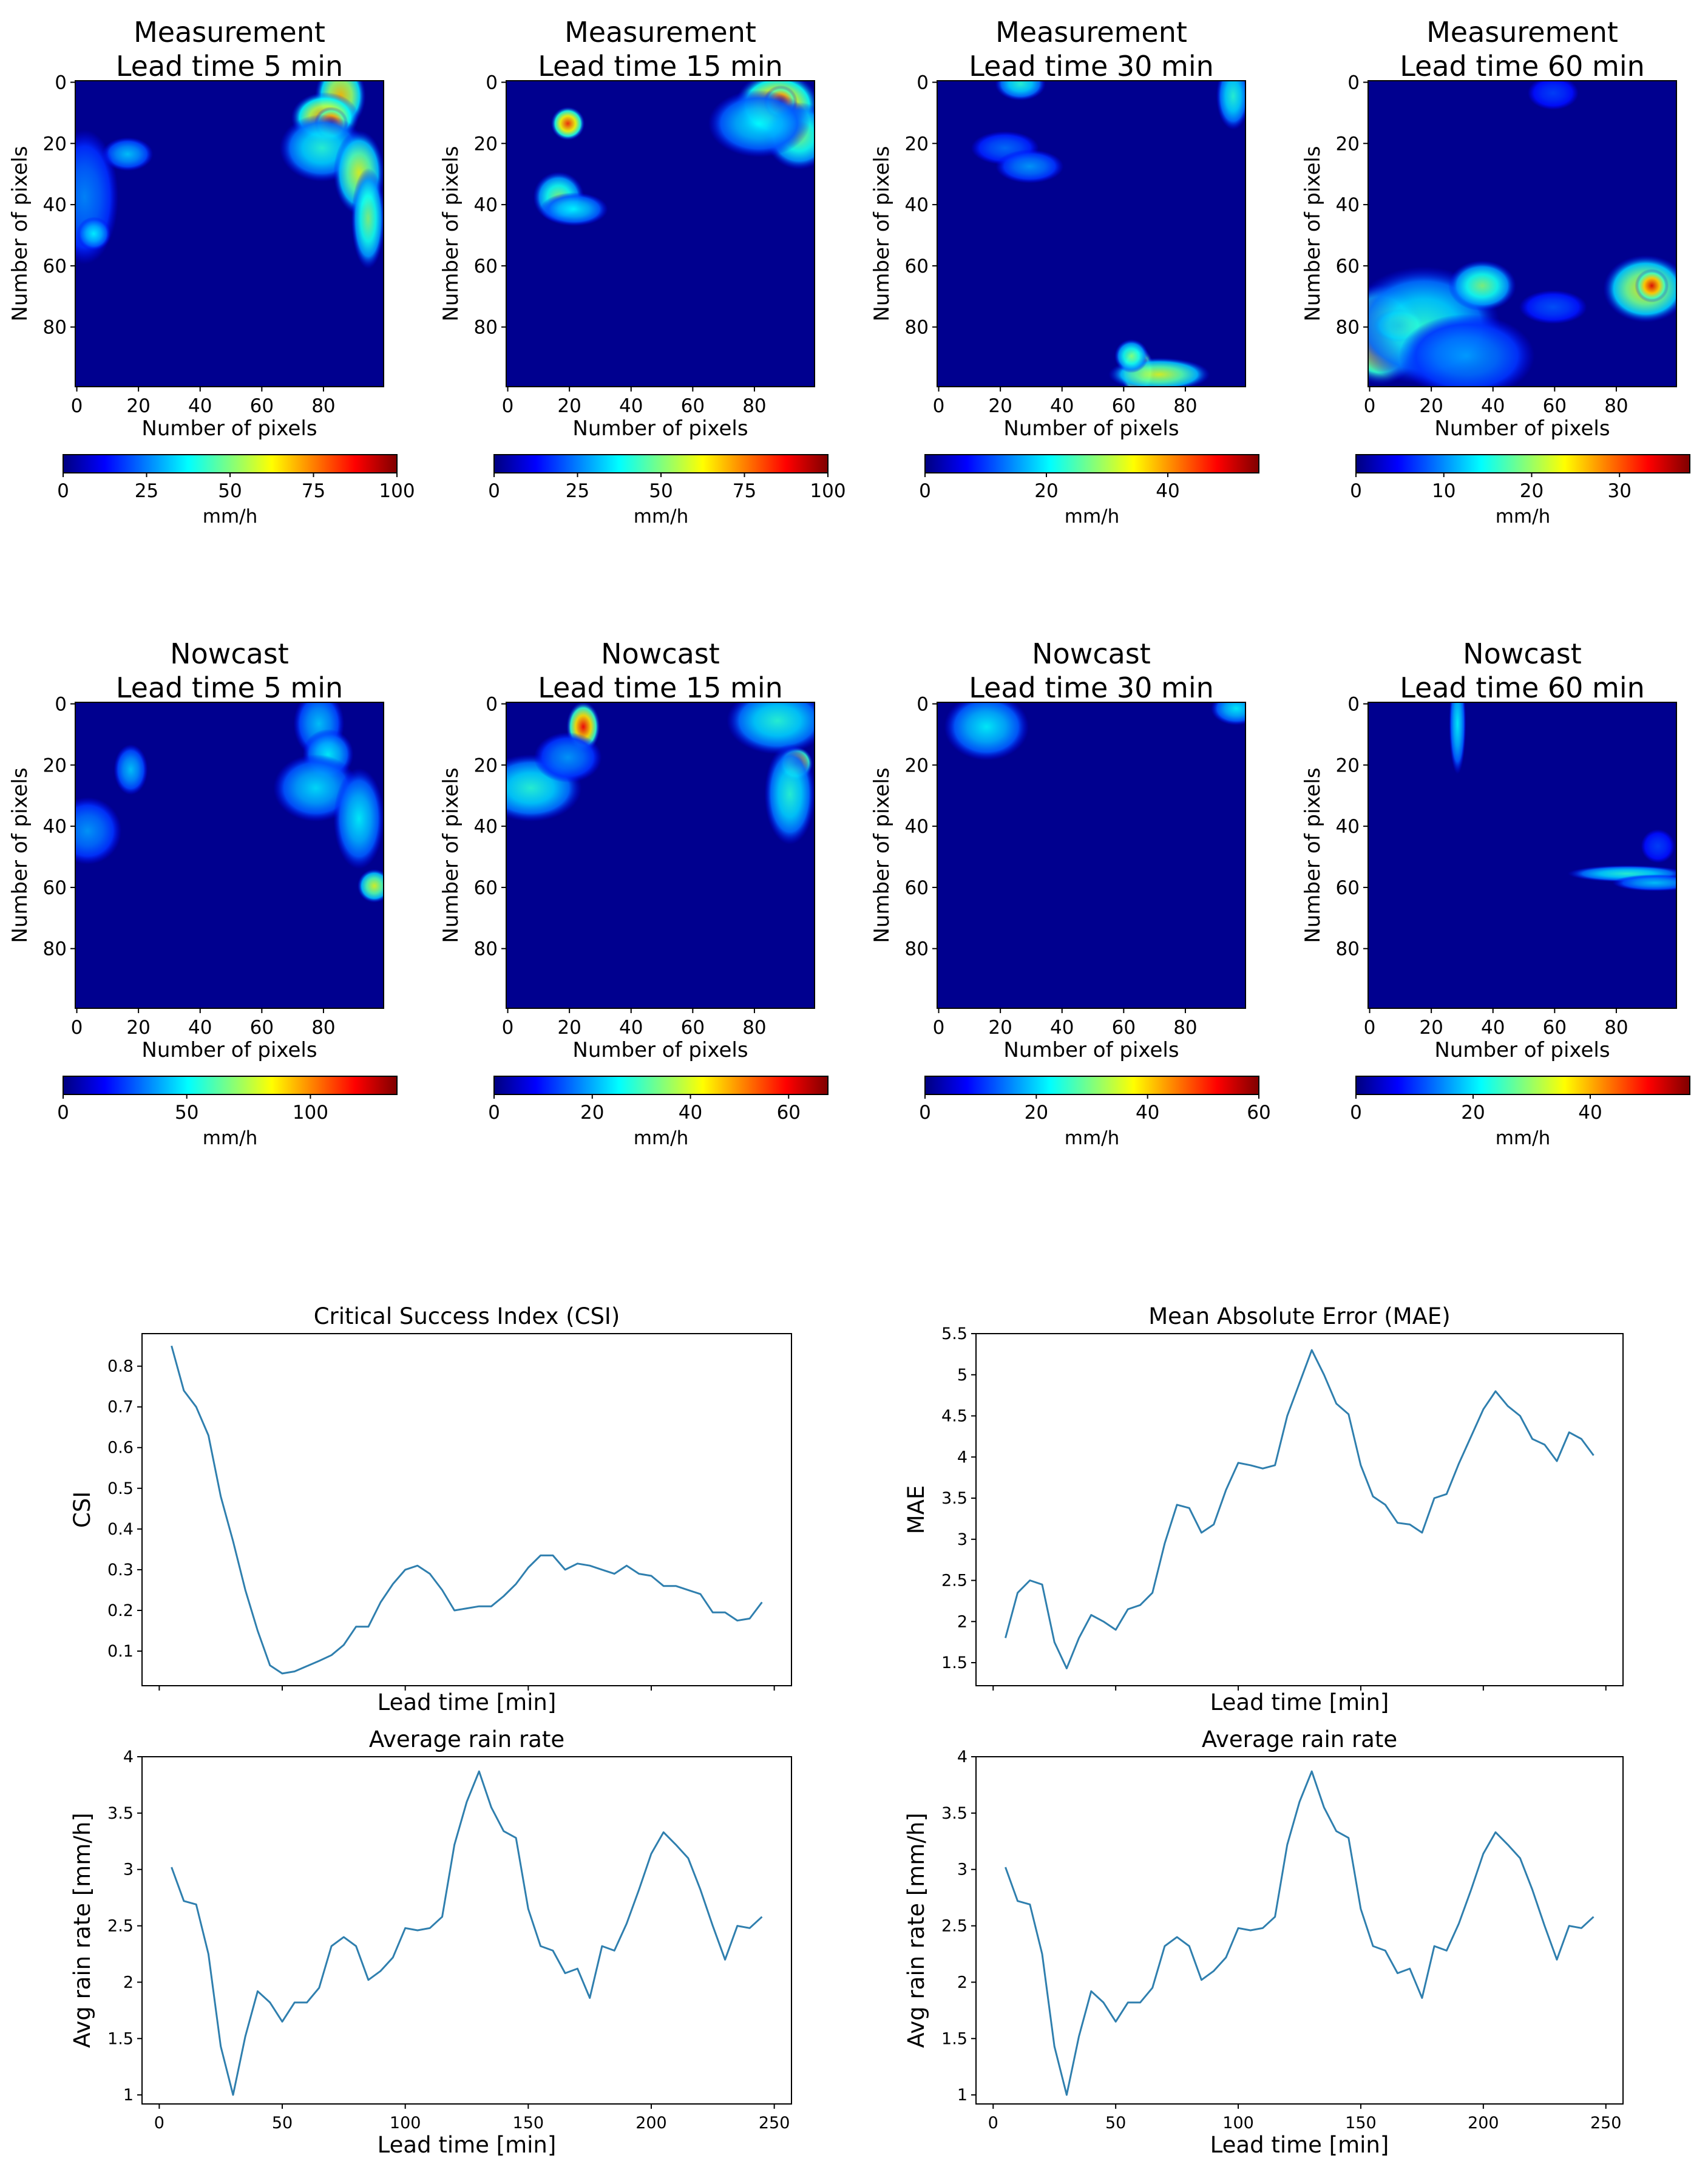 Image resolution: width=1708 pixels, height=2178 pixels. I want to click on y-tick-label: 0.3, so click(120, 1570).